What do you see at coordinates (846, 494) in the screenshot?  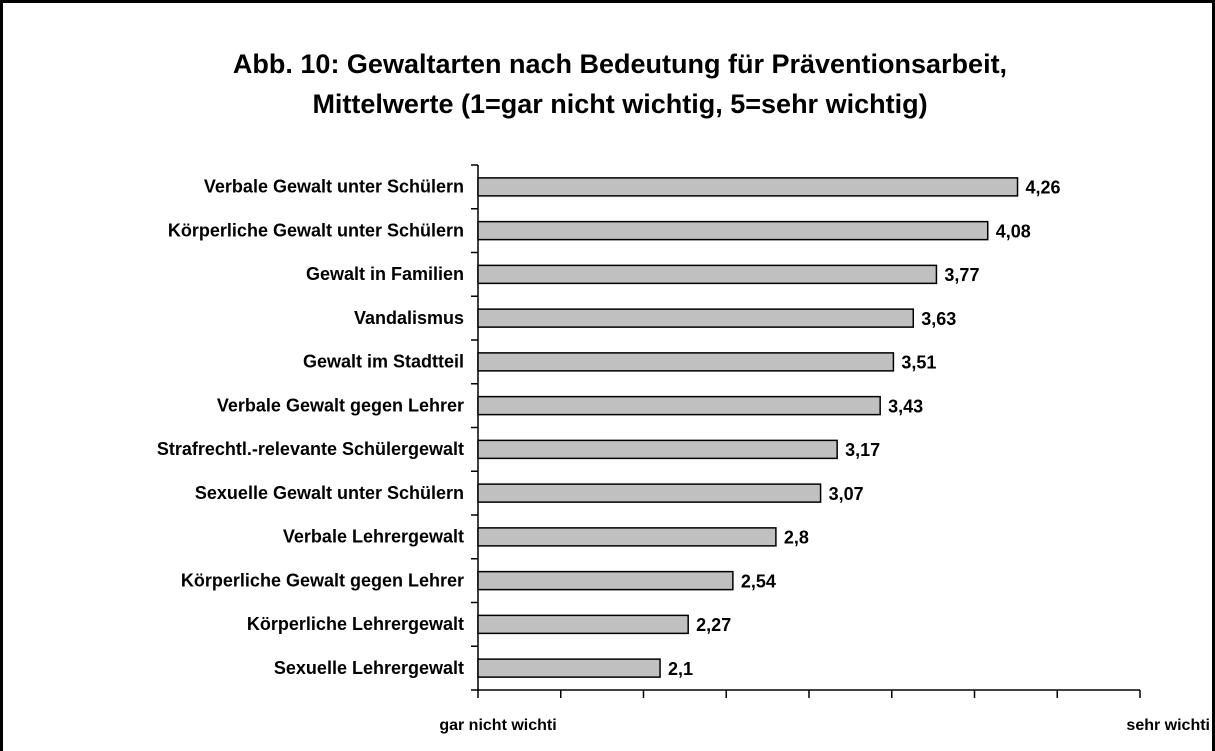 I see `value-label: 3,07` at bounding box center [846, 494].